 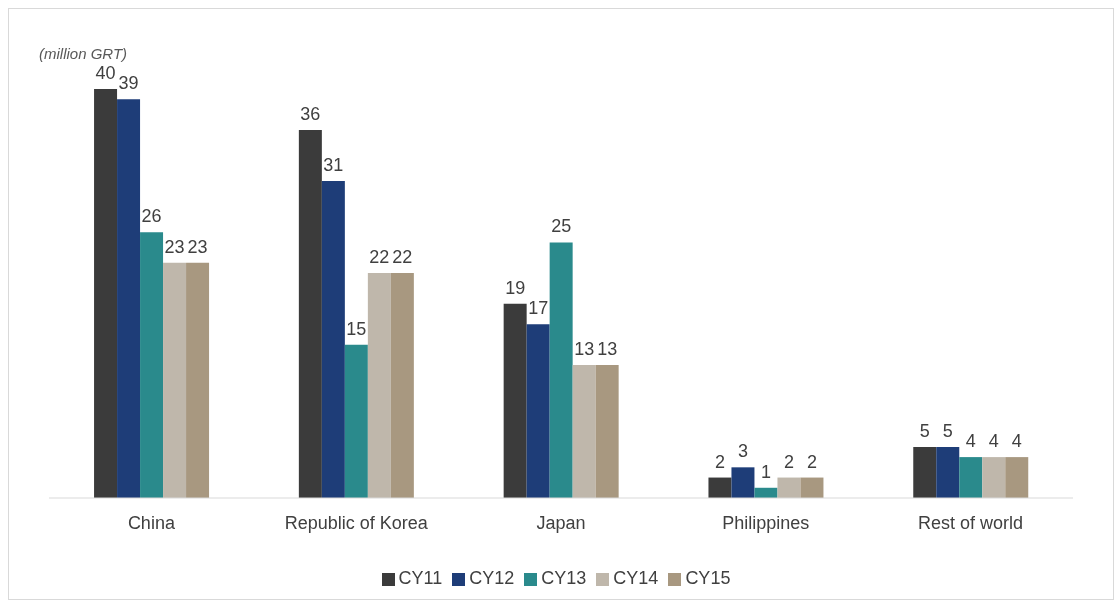 I want to click on legend-label: CY15, so click(x=708, y=578).